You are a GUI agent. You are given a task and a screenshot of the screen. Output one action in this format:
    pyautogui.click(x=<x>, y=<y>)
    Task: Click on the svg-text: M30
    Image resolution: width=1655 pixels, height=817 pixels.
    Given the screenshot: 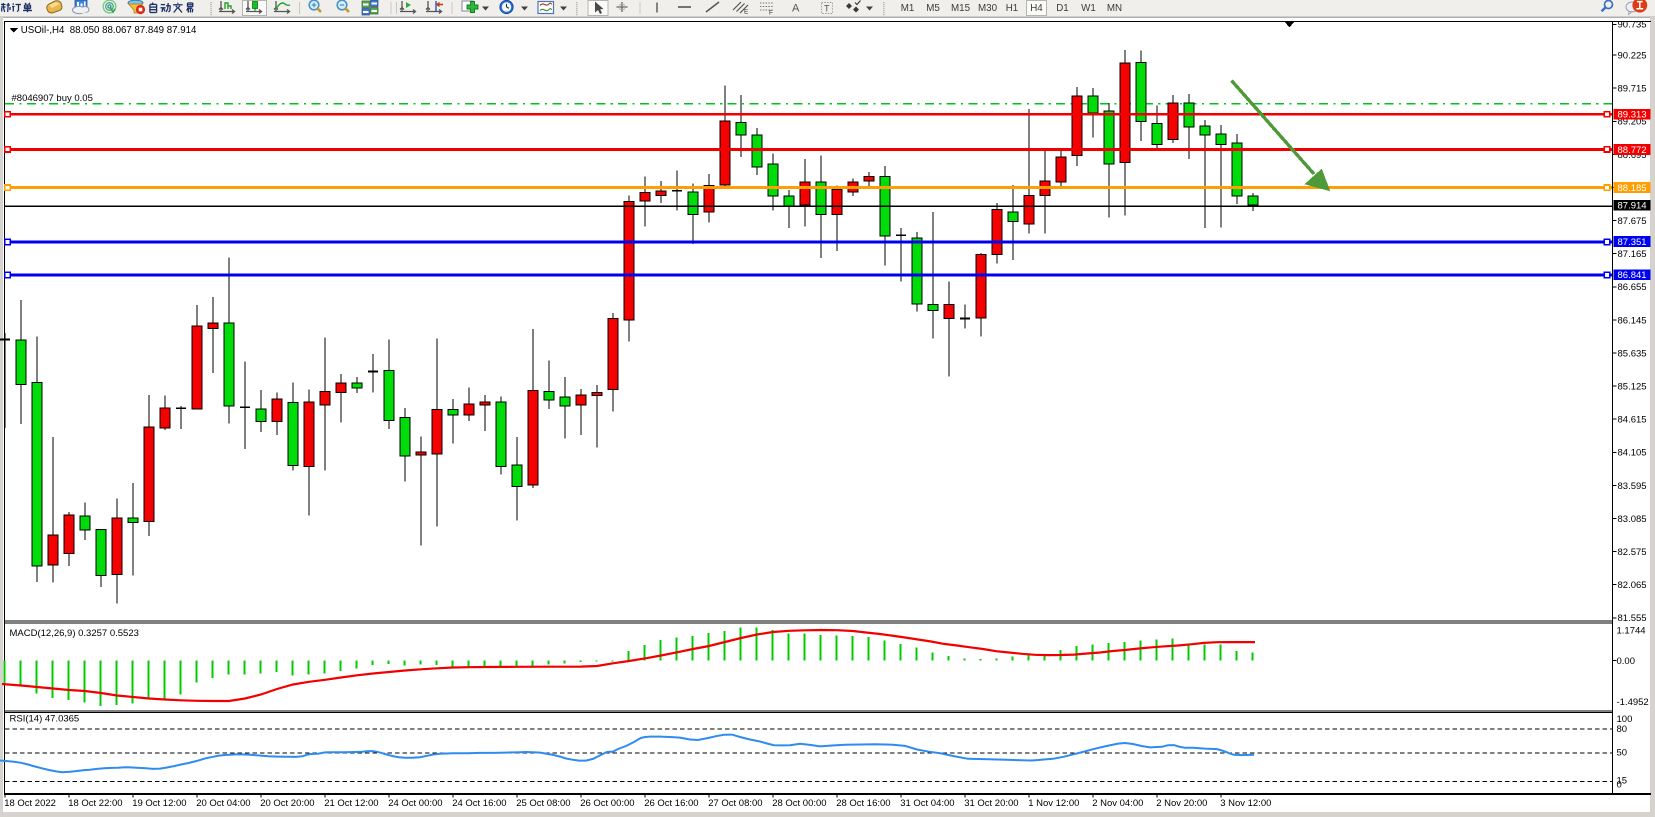 What is the action you would take?
    pyautogui.click(x=988, y=8)
    